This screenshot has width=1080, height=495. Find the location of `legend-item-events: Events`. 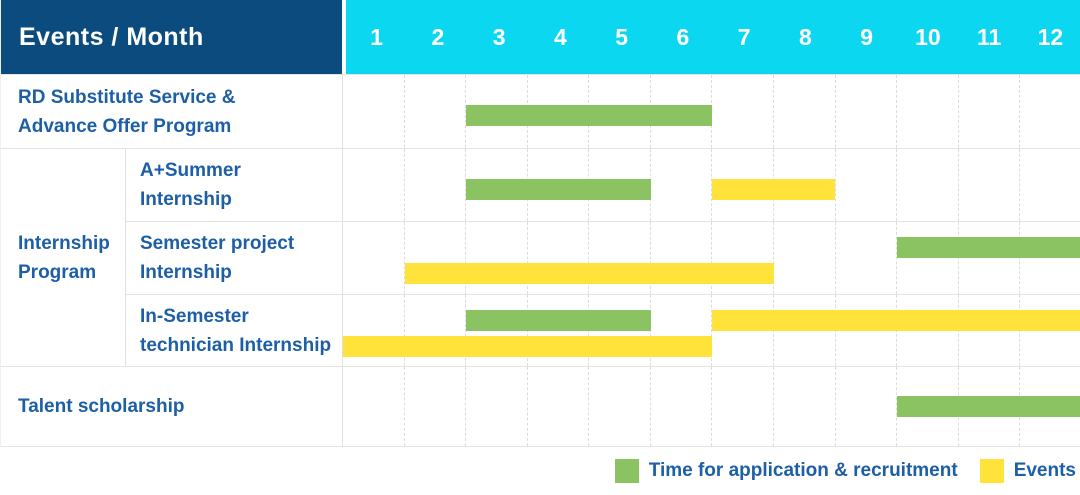

legend-item-events: Events is located at coordinates (1028, 471).